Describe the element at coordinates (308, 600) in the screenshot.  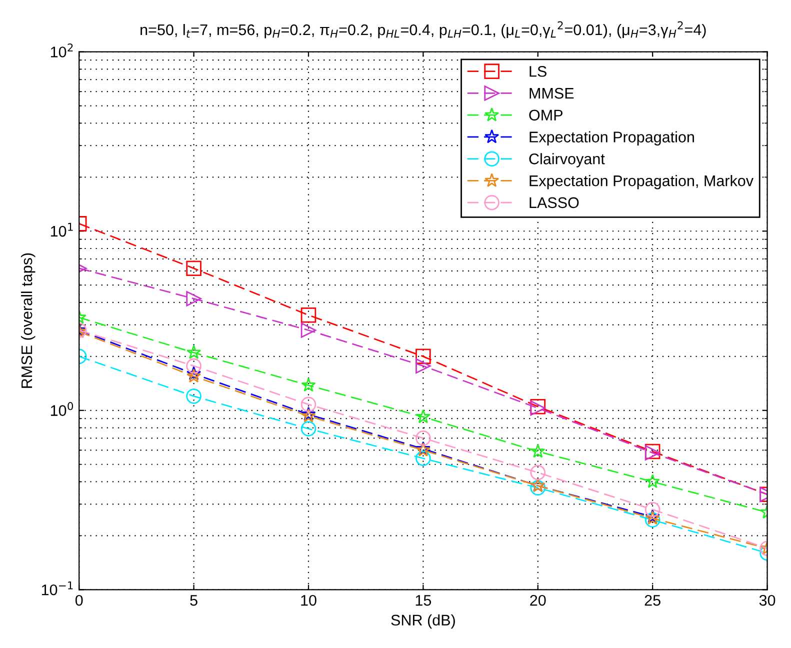
I see `x-tick-label: 10` at that location.